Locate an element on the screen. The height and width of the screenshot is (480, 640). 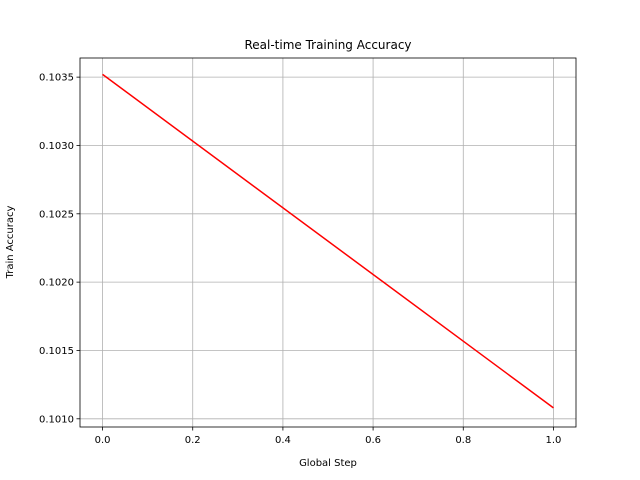
y-tick-label: 0.1035 is located at coordinates (56, 78).